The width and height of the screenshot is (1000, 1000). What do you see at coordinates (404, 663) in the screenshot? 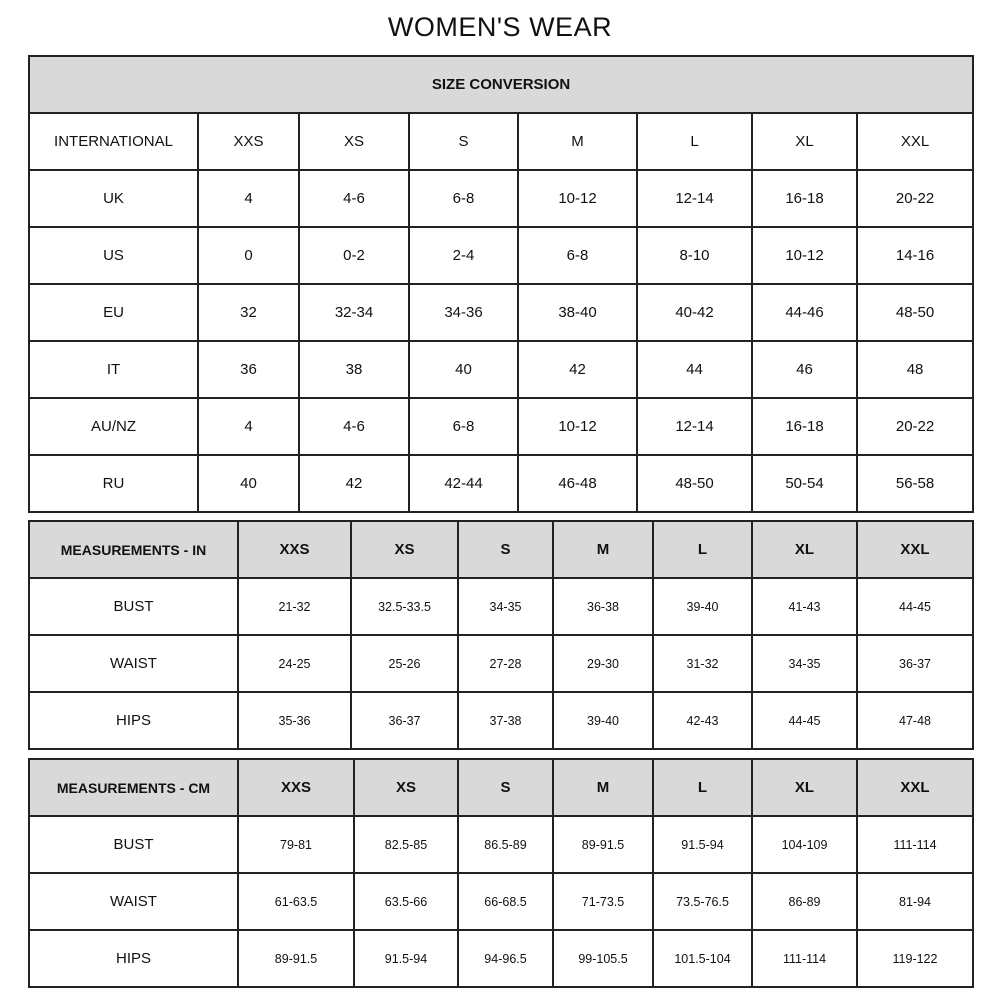
I see `size-cell: 25-26` at bounding box center [404, 663].